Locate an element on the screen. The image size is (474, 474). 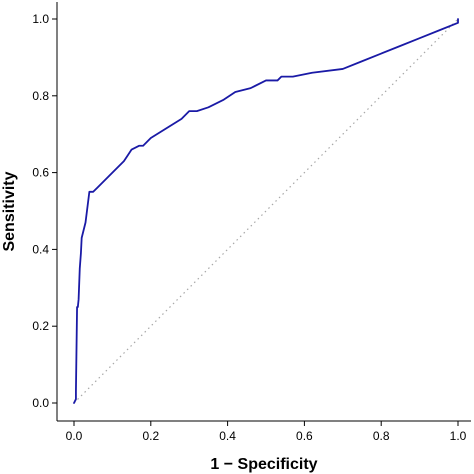
x-tick-label: 0.8 is located at coordinates (381, 436).